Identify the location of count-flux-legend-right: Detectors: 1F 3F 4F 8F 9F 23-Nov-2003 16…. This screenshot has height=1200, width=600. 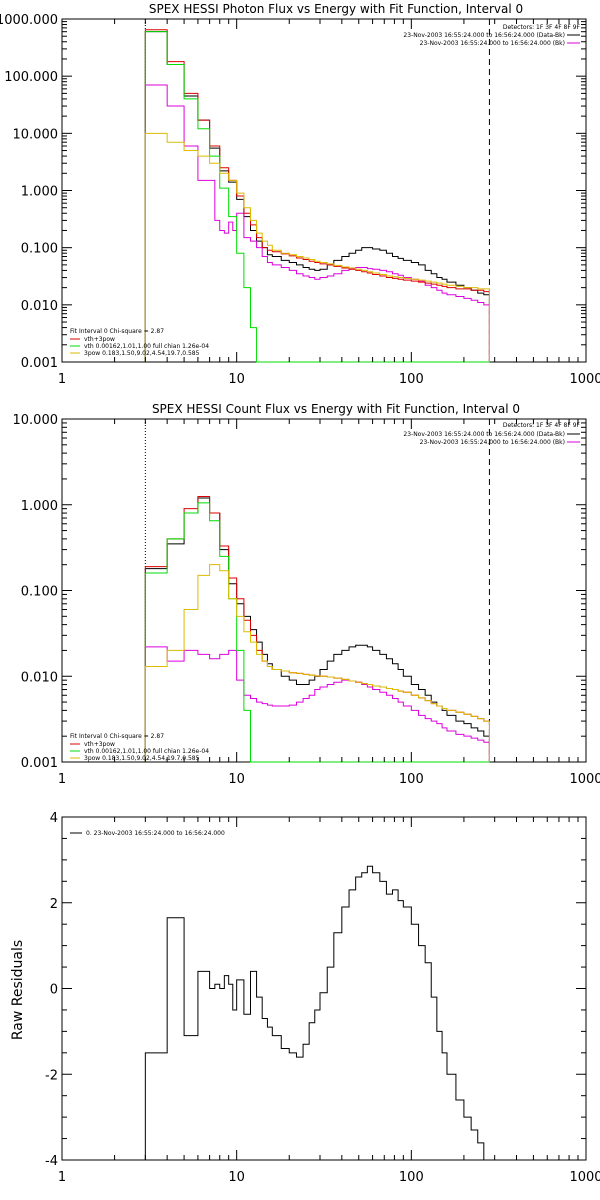
(491, 434).